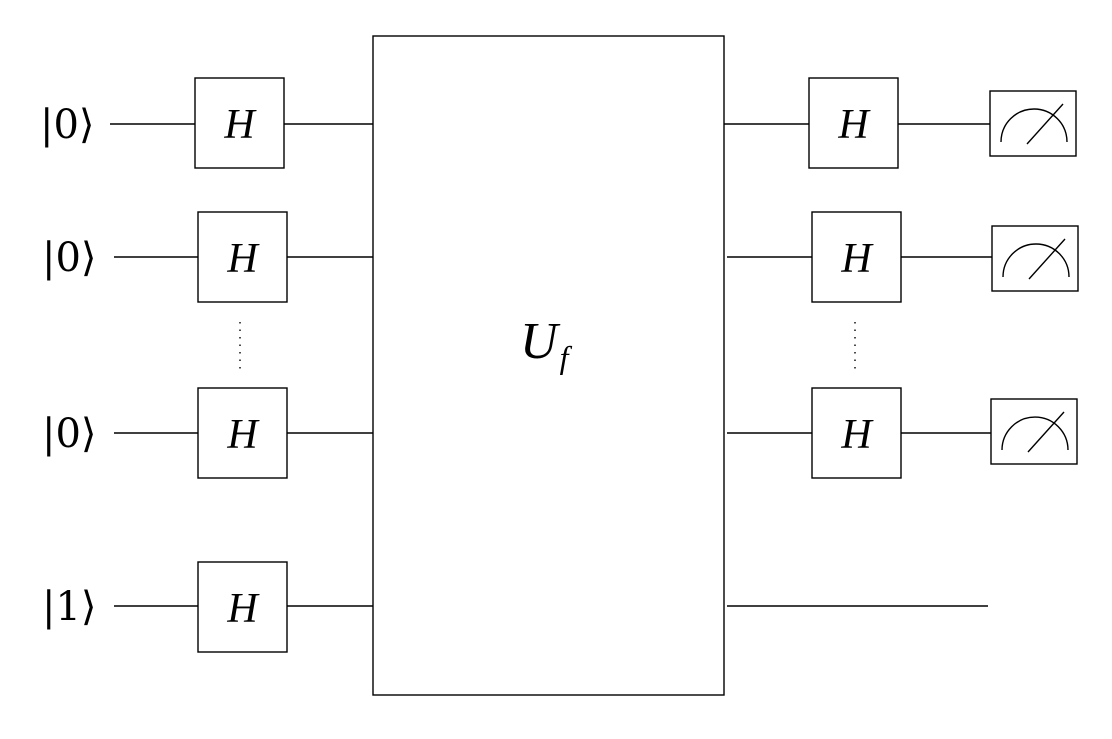  I want to click on input-state-4: |1⟩, so click(69, 607).